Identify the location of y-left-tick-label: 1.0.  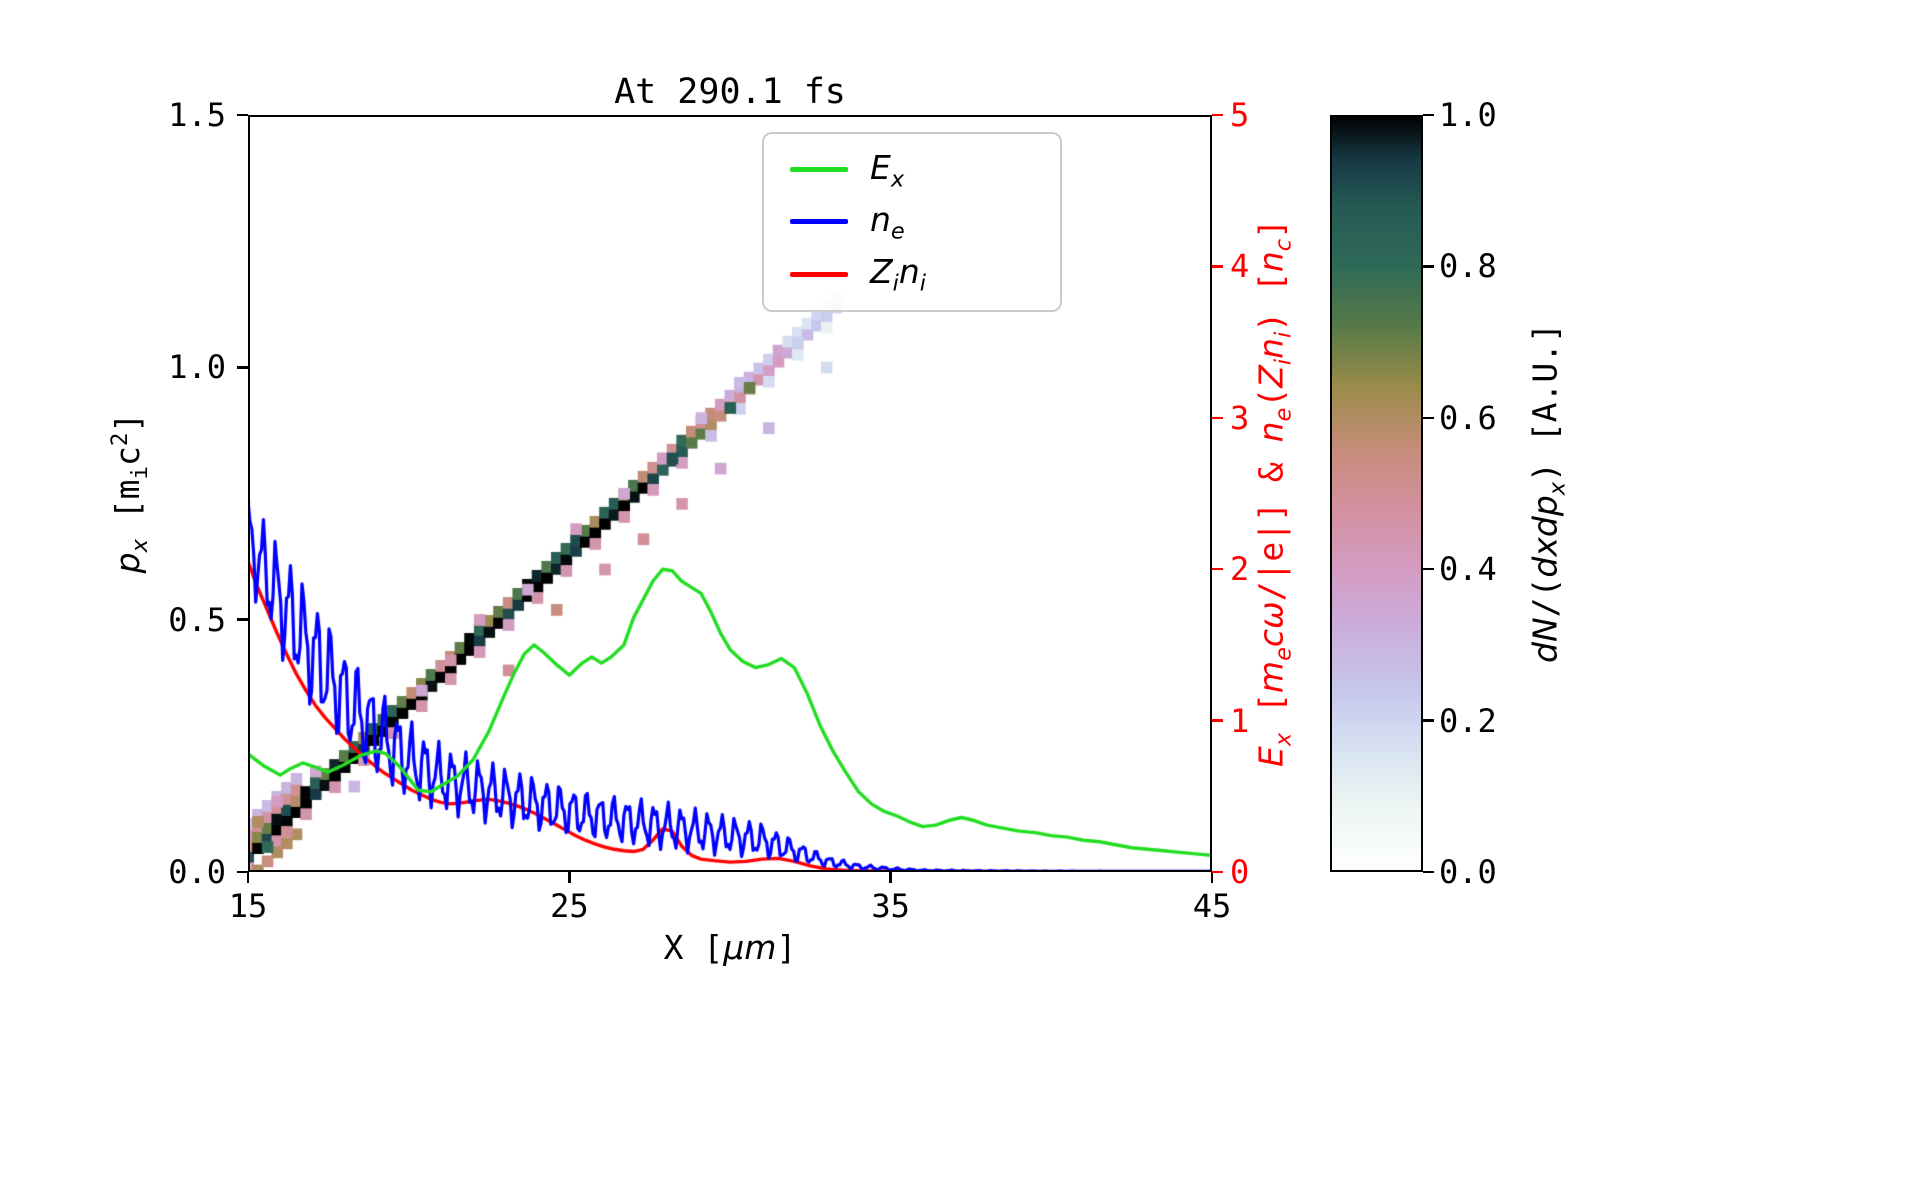
(197, 367).